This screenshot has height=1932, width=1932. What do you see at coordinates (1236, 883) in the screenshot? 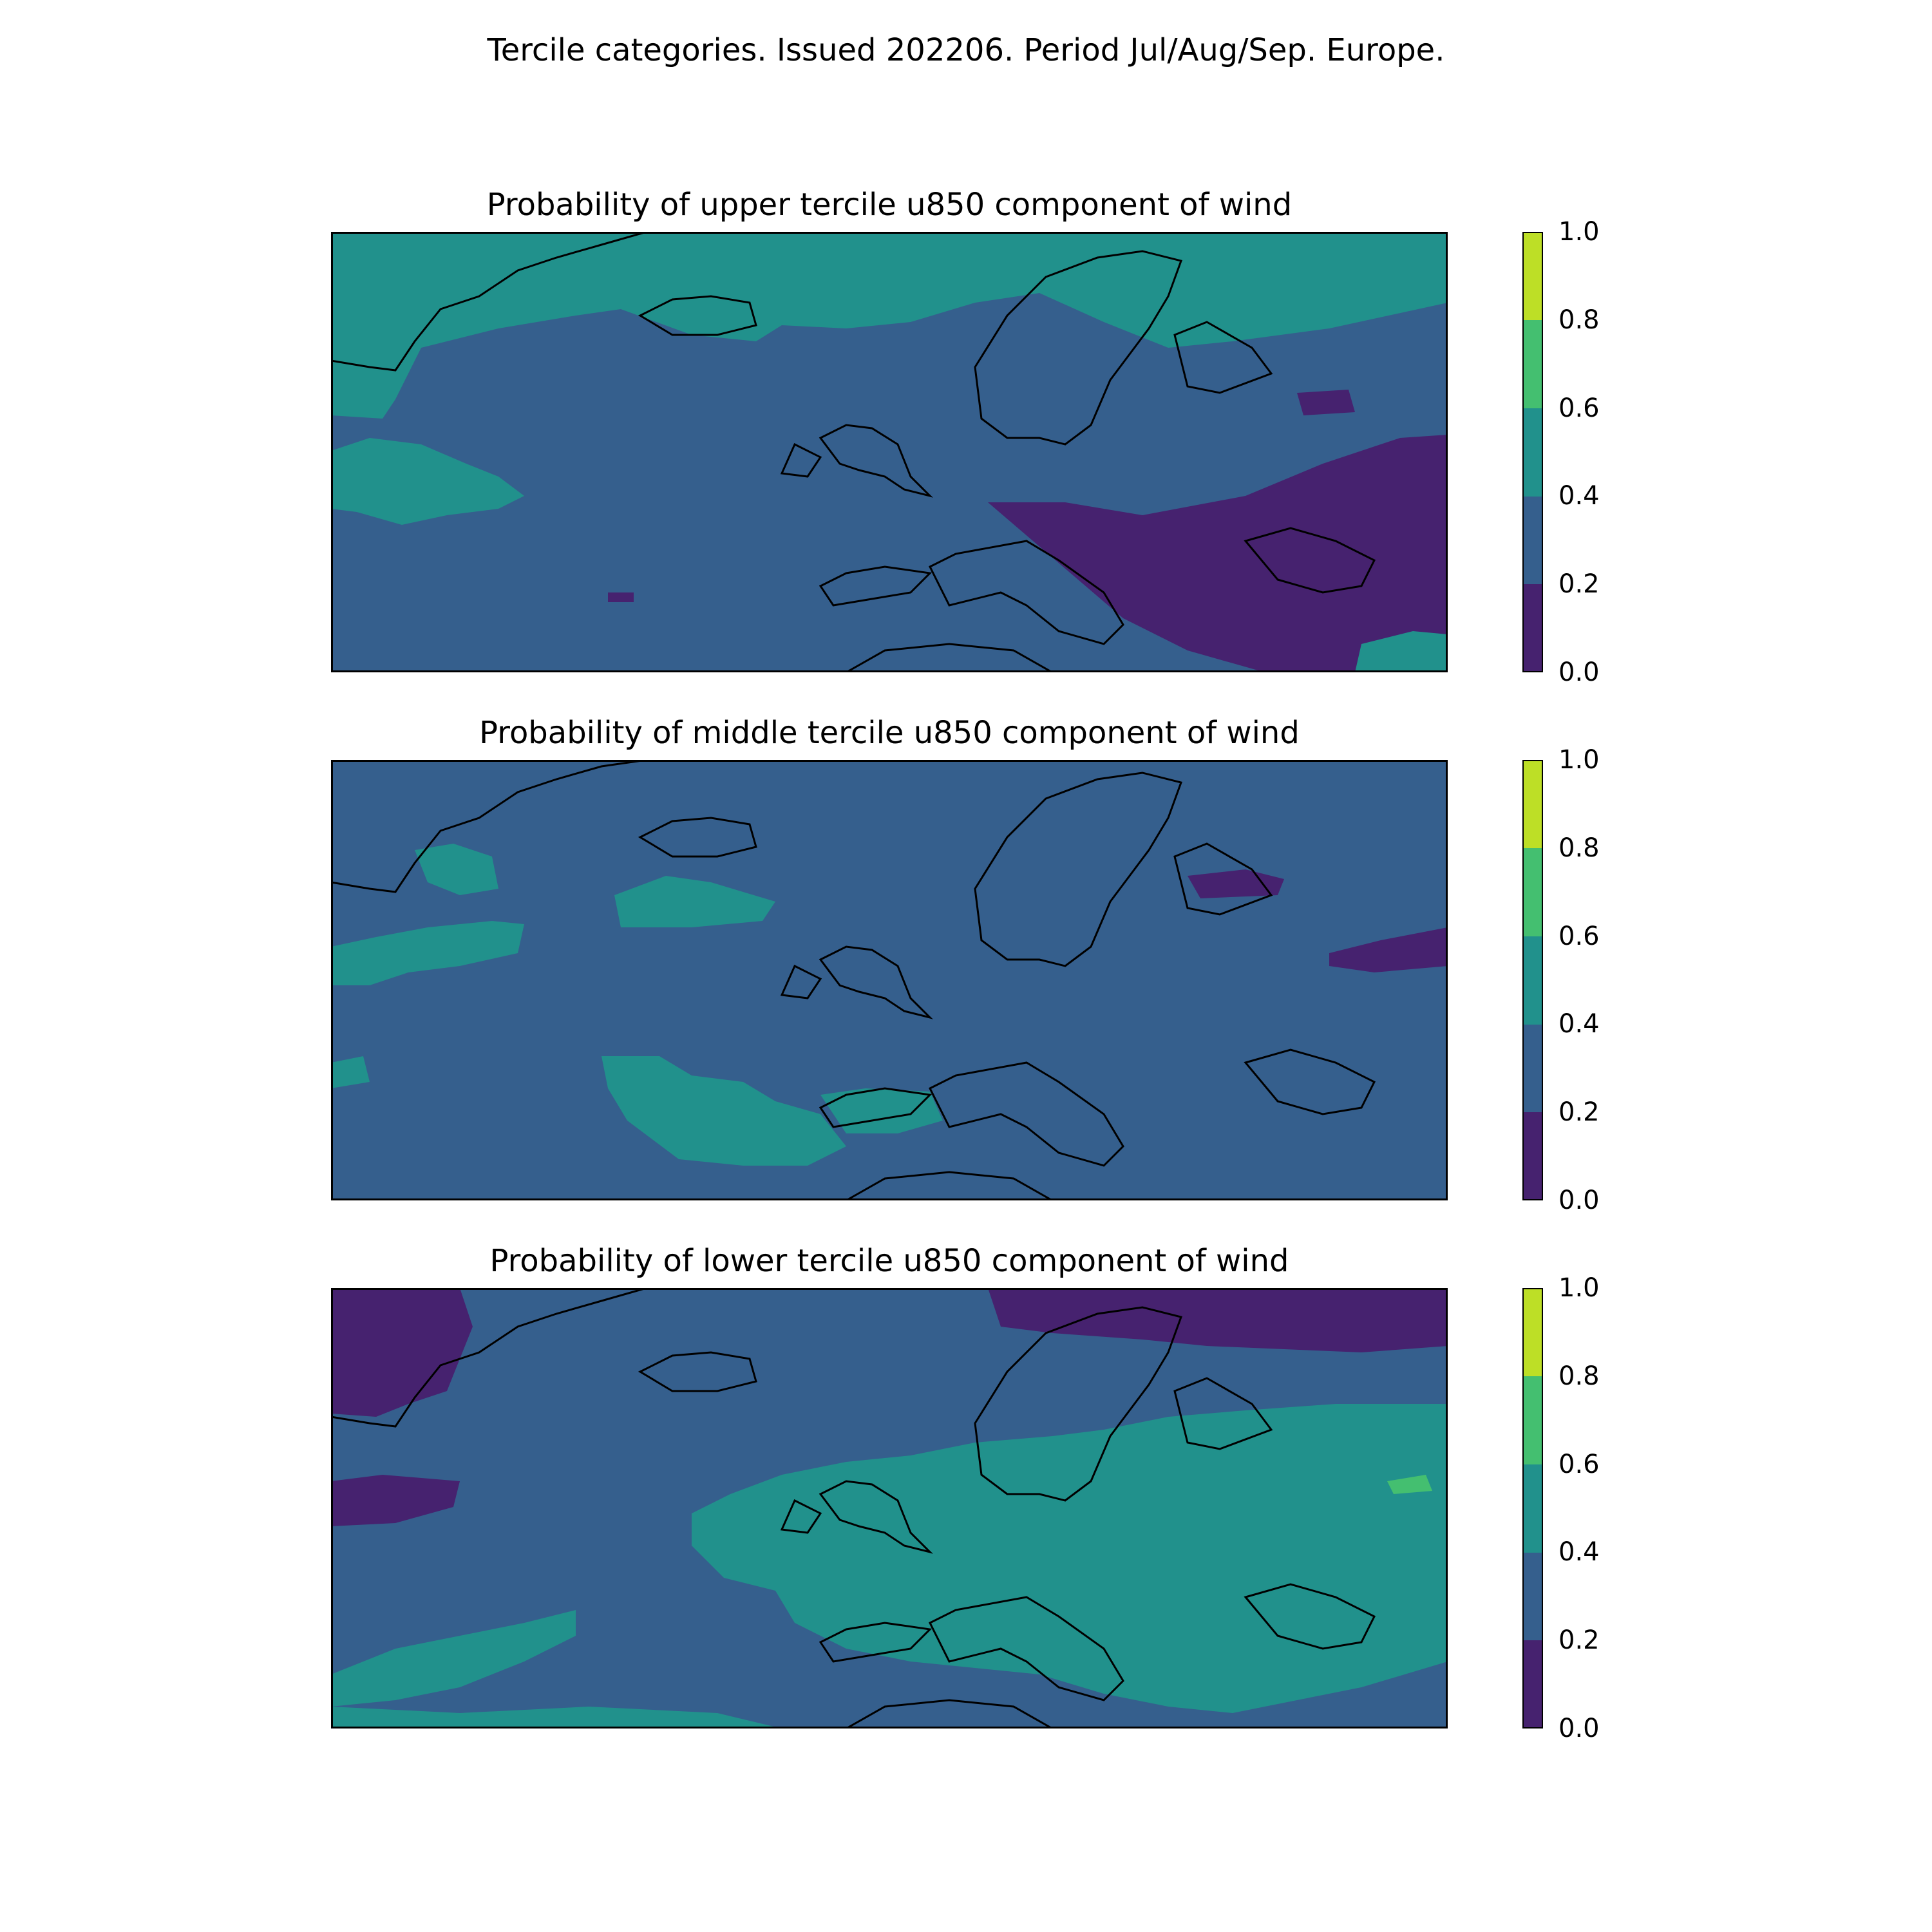
I see `region-middle-russia-patch` at bounding box center [1236, 883].